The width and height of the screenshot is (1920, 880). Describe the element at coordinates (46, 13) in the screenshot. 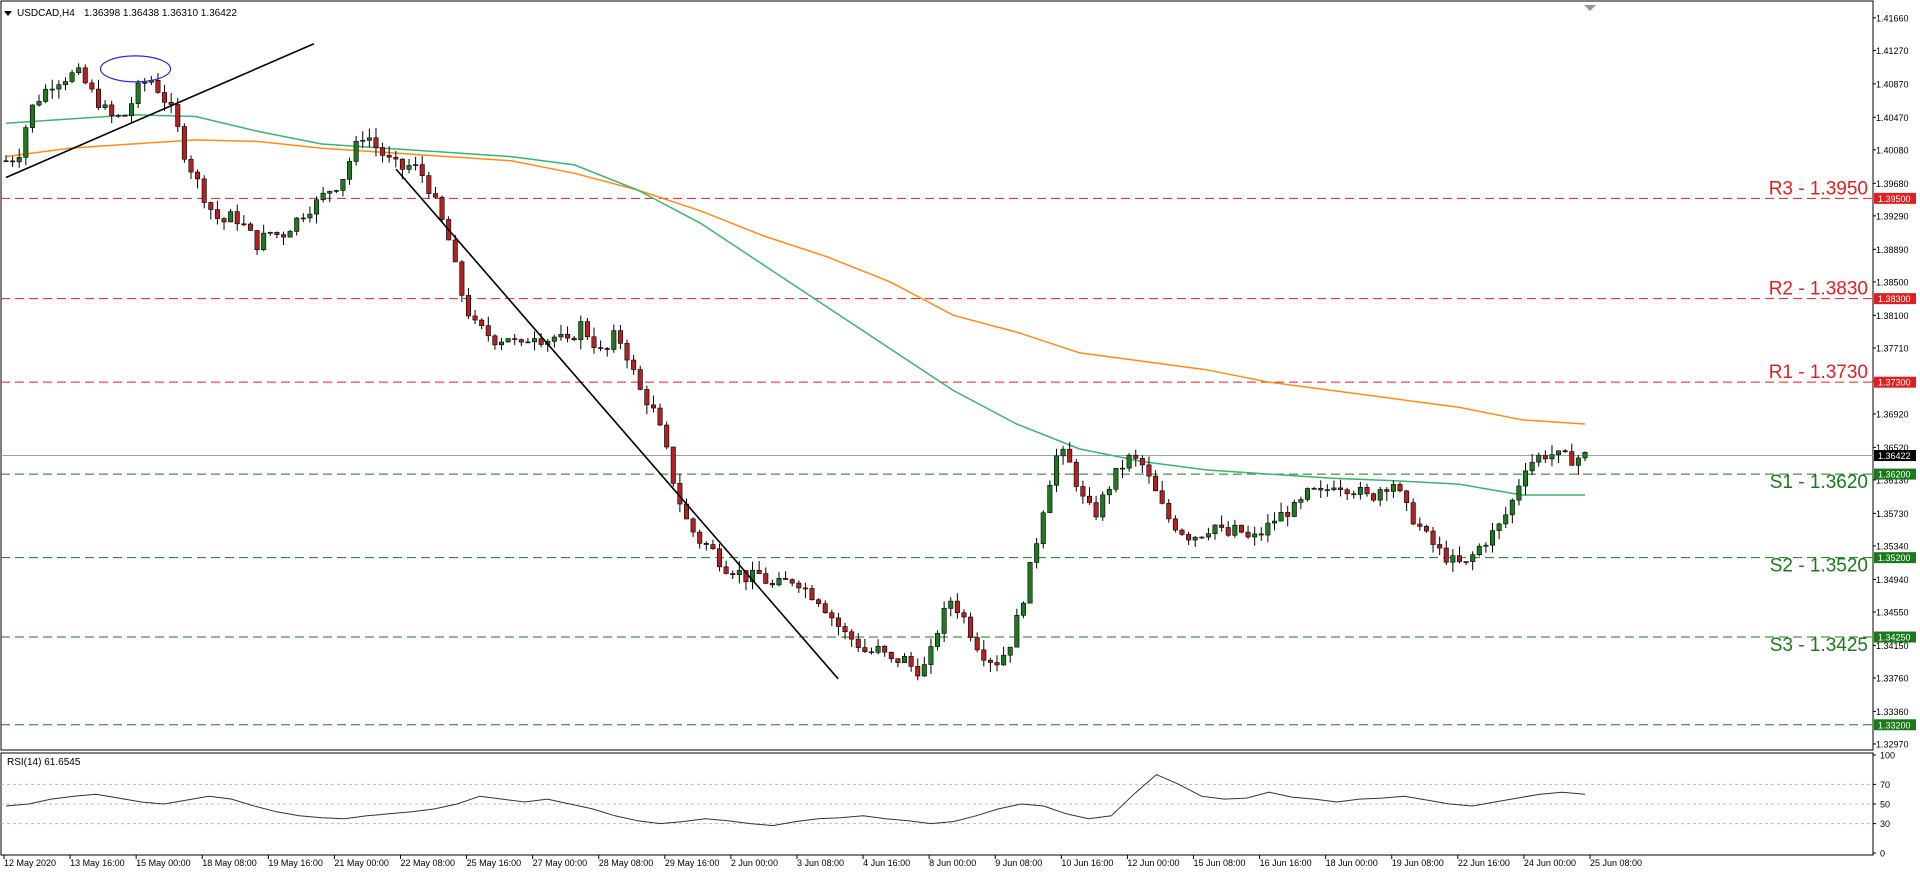

I see `chart-symbol-timeframe: USDCAD,H4` at that location.